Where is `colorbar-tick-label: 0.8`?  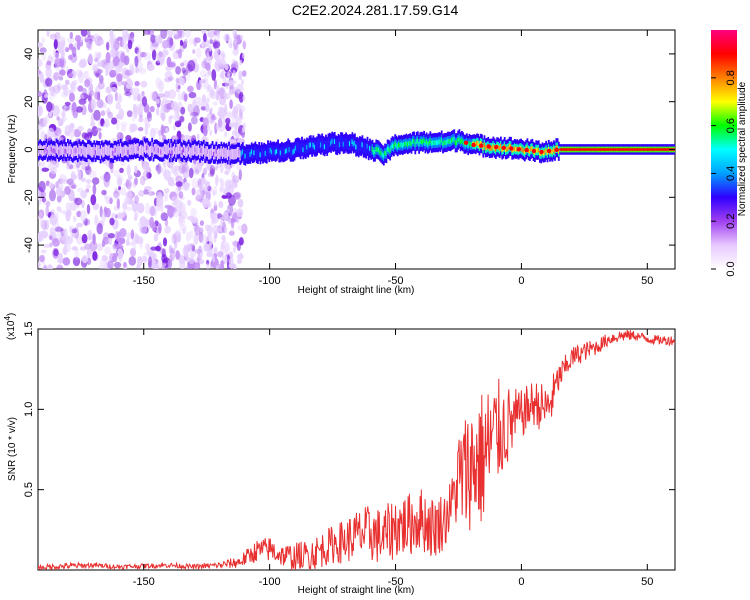 colorbar-tick-label: 0.8 is located at coordinates (731, 77).